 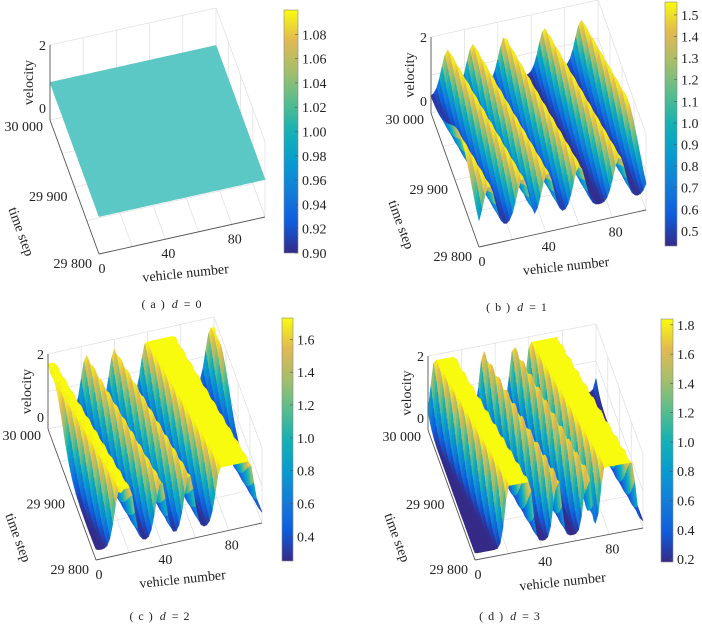 I want to click on colorbar-tick-label: 1.4, so click(x=690, y=38).